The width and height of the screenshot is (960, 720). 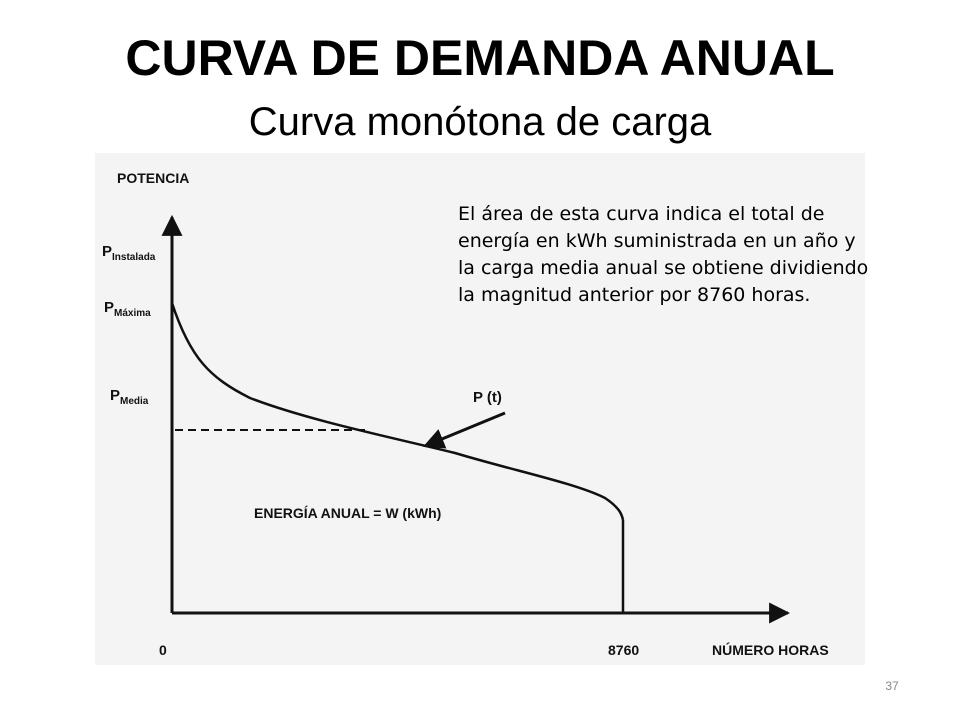 What do you see at coordinates (109, 307) in the screenshot?
I see `p-maxima-main: P` at bounding box center [109, 307].